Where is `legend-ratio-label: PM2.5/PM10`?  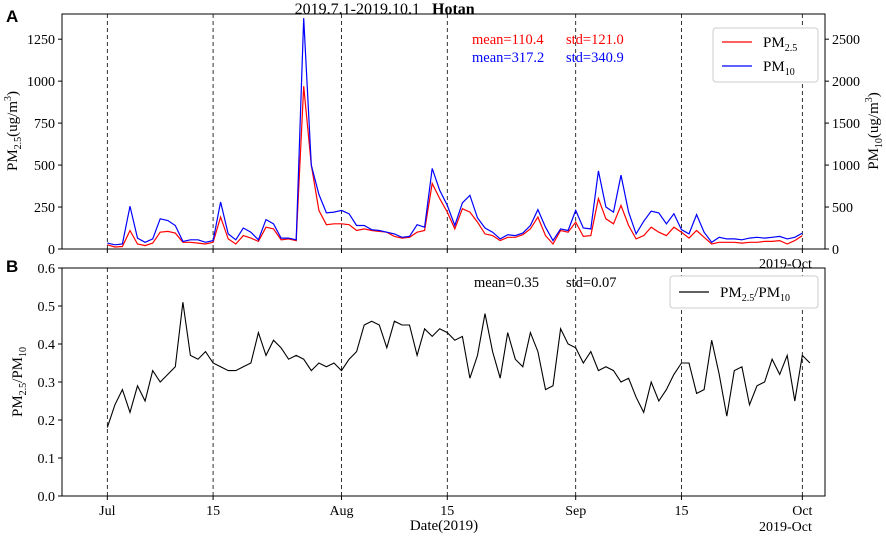
legend-ratio-label: PM2.5/PM10 is located at coordinates (755, 294).